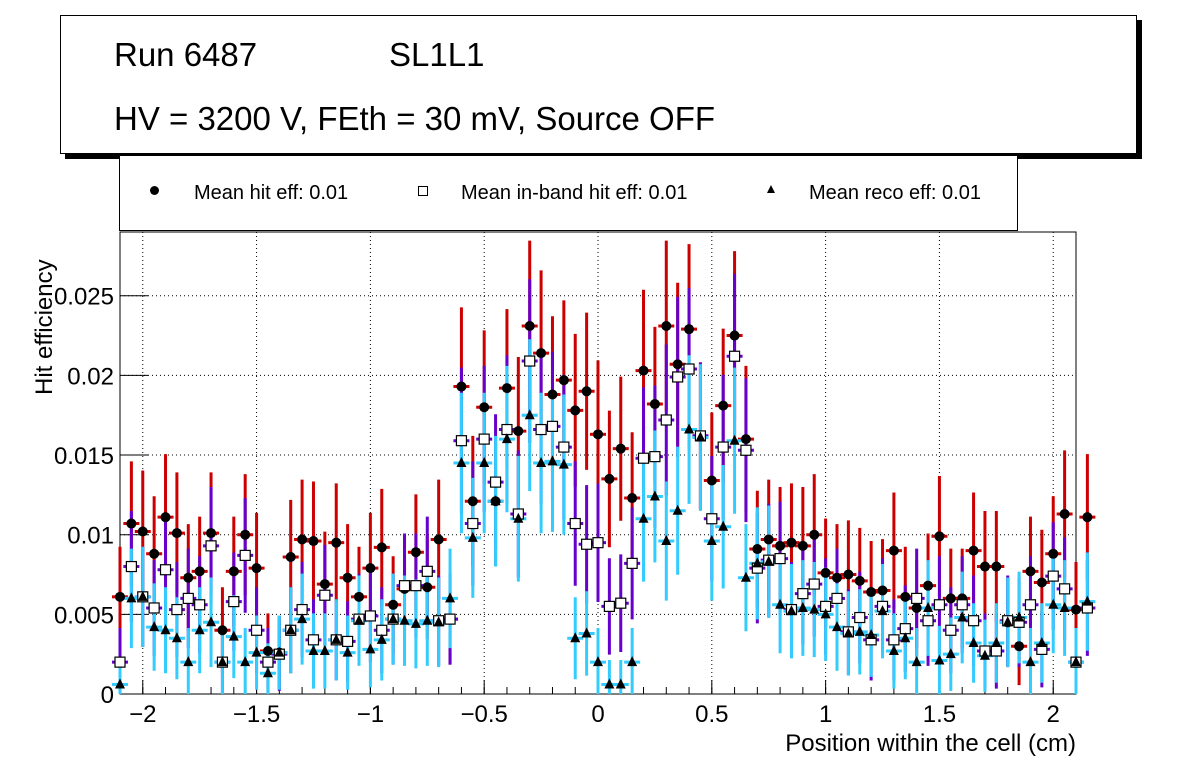 This screenshot has width=1196, height=772. Describe the element at coordinates (771, 189) in the screenshot. I see `legend-triangle-icon` at that location.